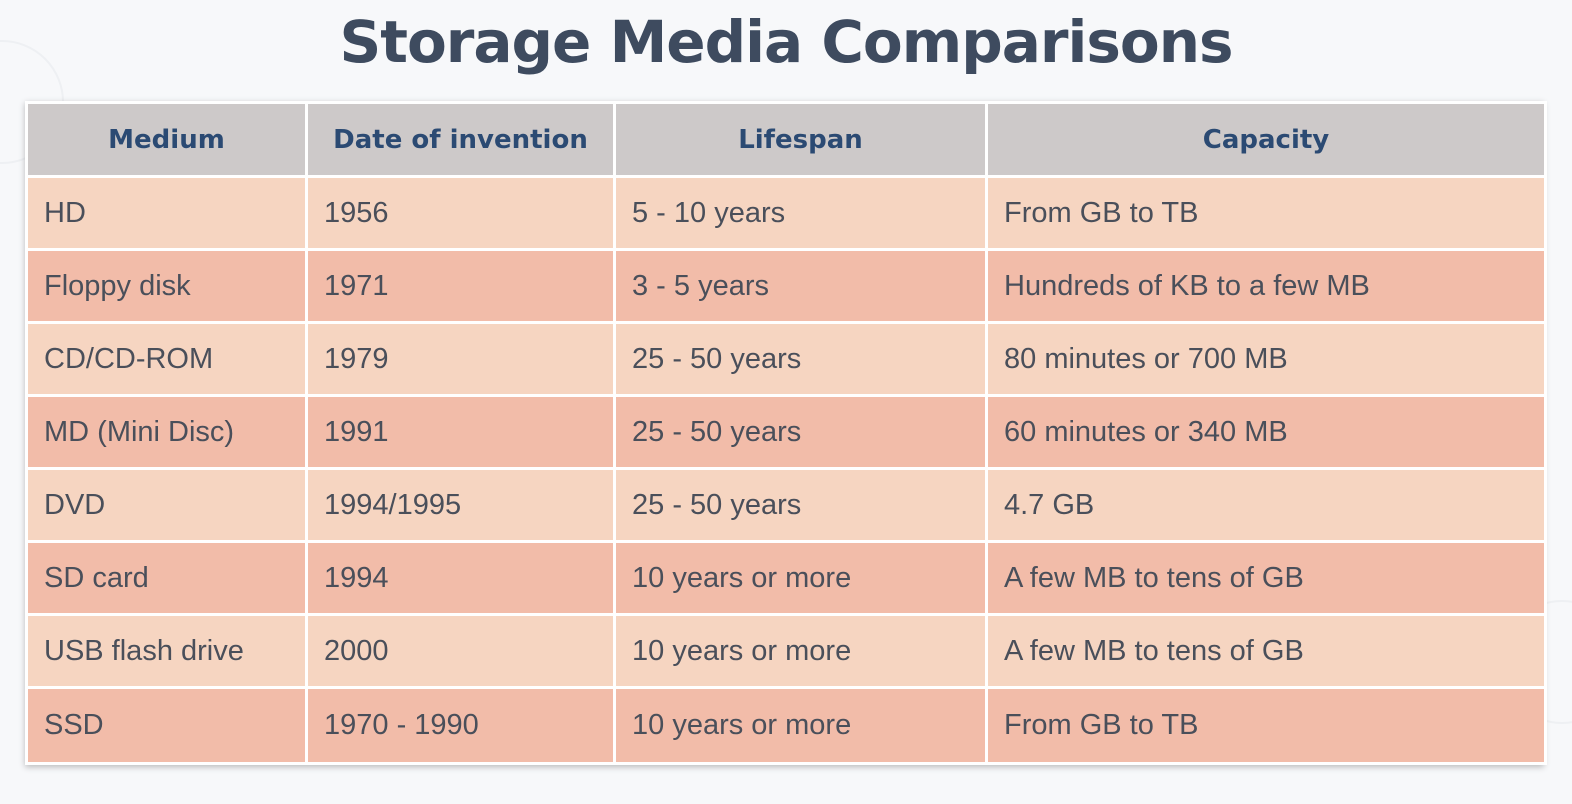 Image resolution: width=1572 pixels, height=804 pixels. Describe the element at coordinates (1266, 505) in the screenshot. I see `cell-capacity: 4.7 GB` at that location.